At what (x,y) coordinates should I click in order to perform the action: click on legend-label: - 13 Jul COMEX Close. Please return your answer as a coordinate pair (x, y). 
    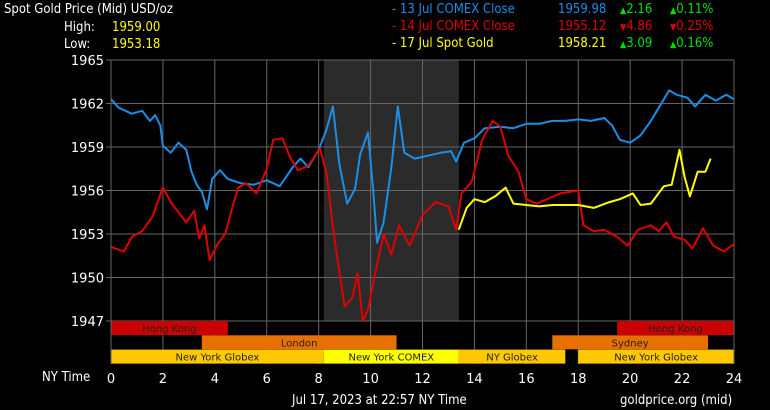
    Looking at the image, I should click on (453, 9).